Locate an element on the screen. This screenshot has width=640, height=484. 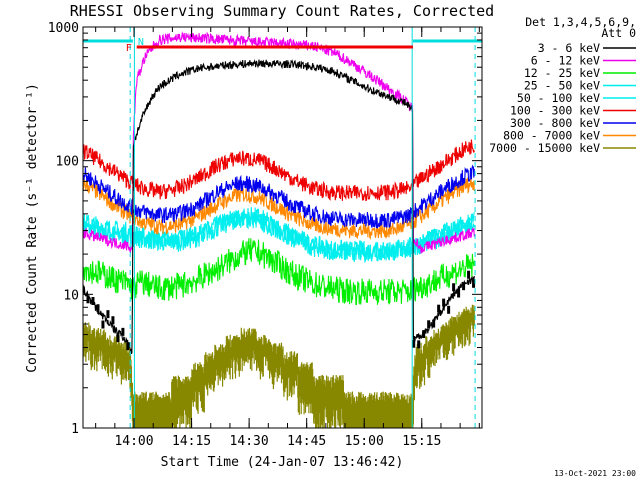
timestamp-label: 13-Oct-2021 23:00 is located at coordinates (595, 473).